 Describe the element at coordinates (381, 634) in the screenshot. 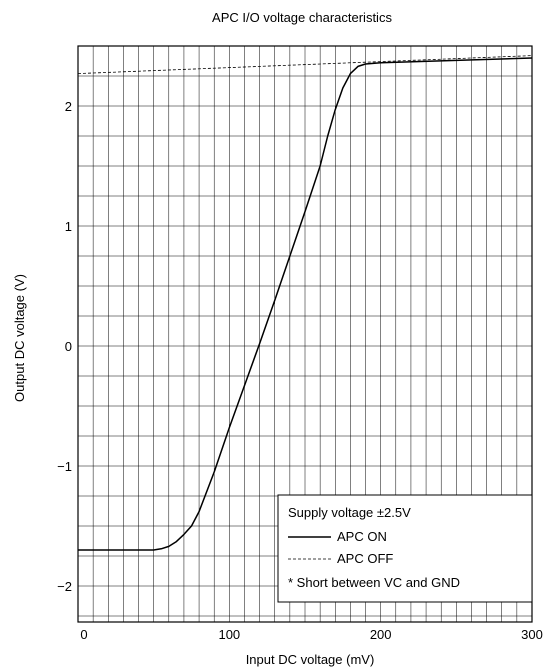

I see `x-tick-label: 200` at that location.